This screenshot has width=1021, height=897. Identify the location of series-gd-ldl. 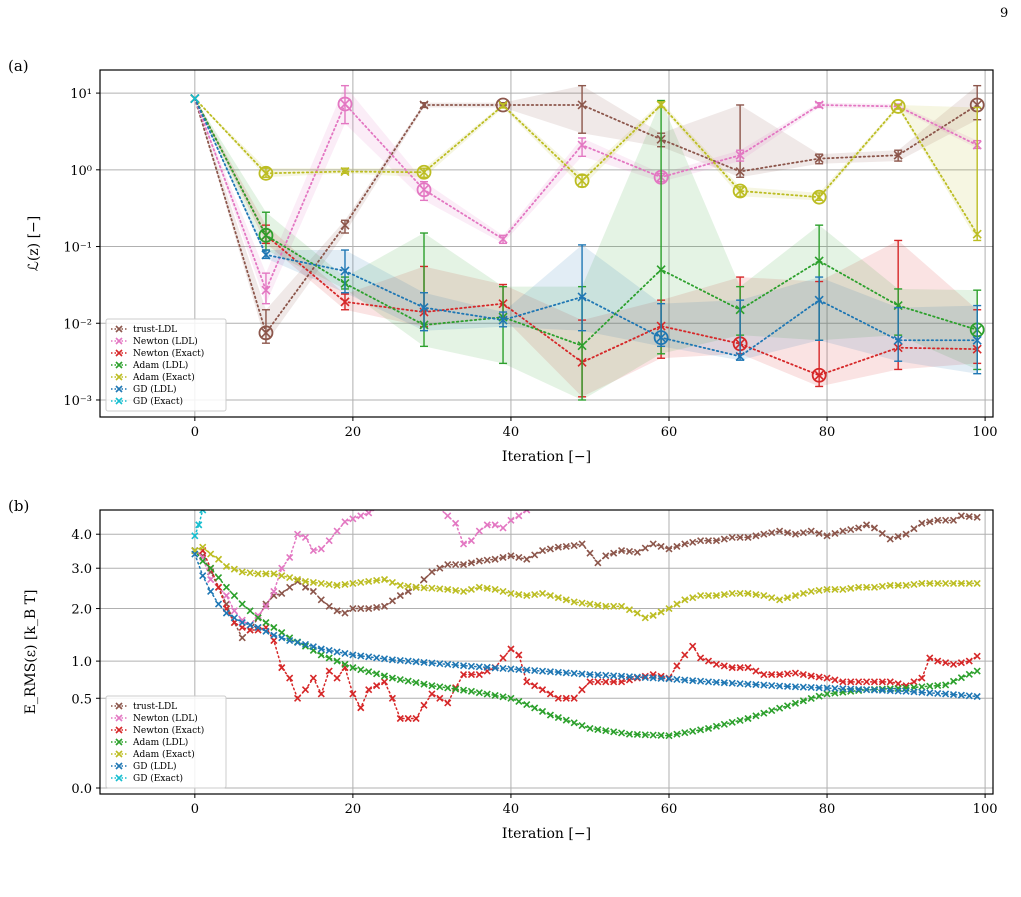
(586, 625).